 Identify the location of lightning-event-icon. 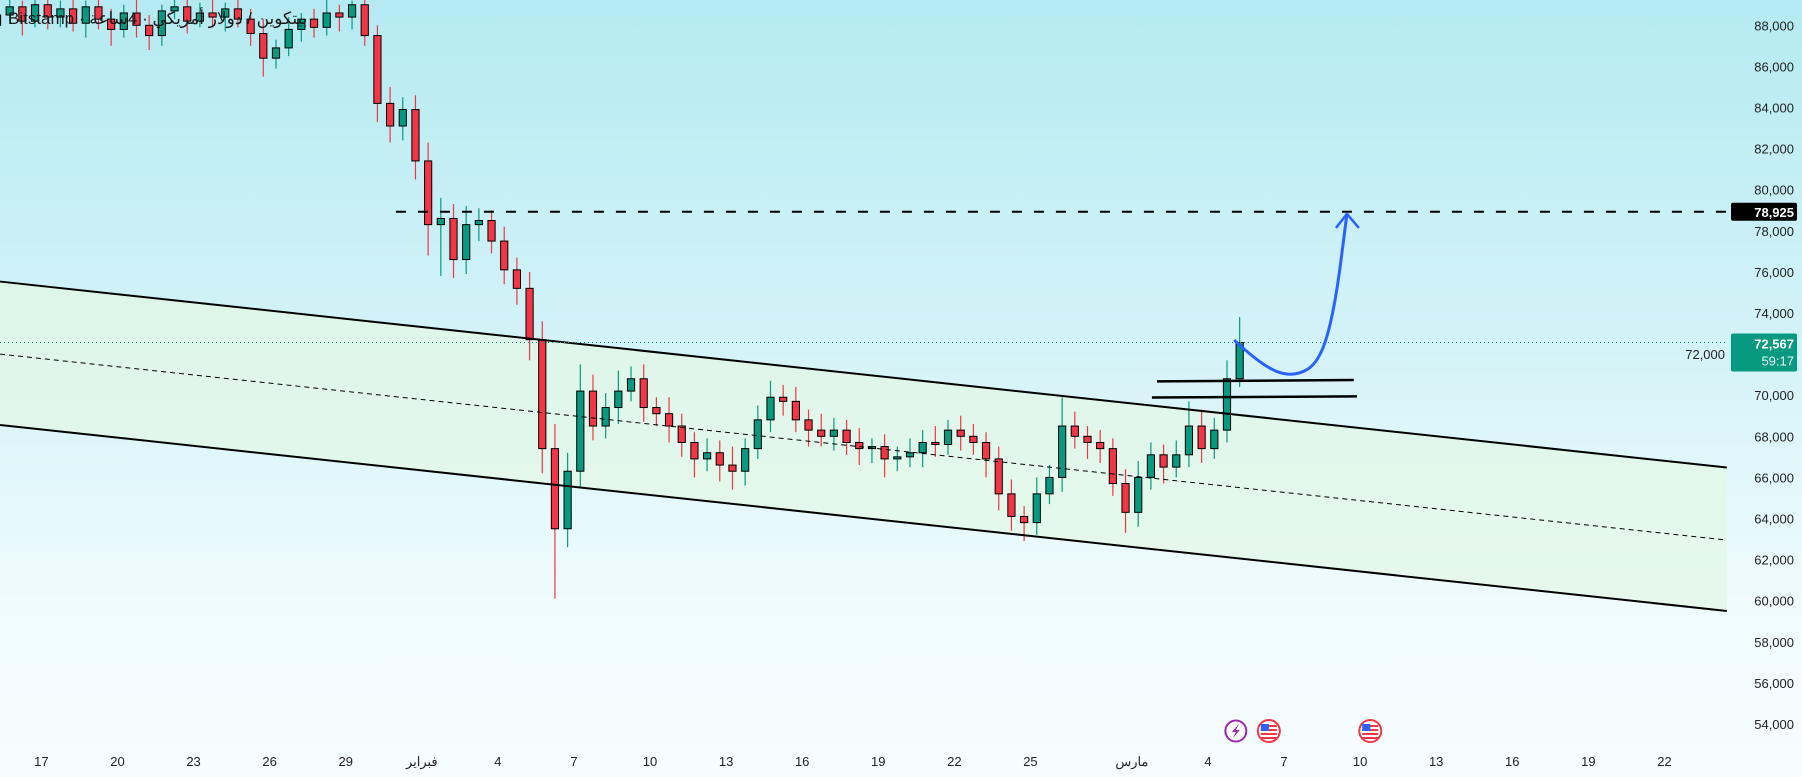
(1236, 731).